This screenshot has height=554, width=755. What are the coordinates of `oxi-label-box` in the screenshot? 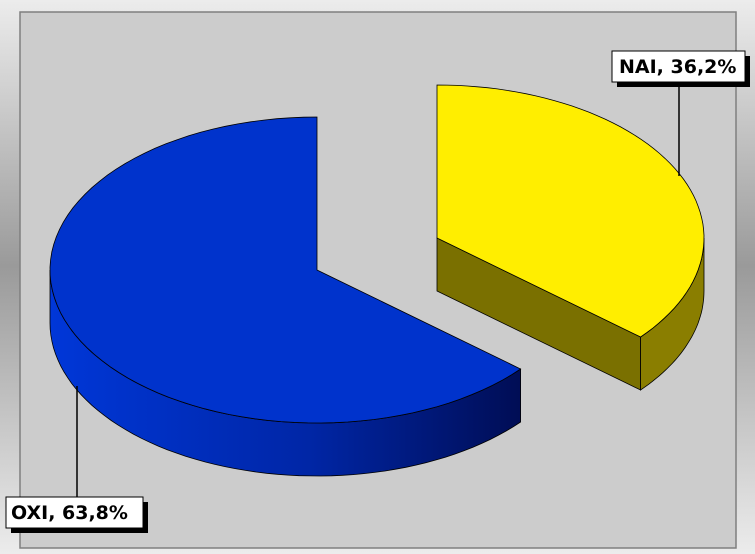 It's located at (74, 512).